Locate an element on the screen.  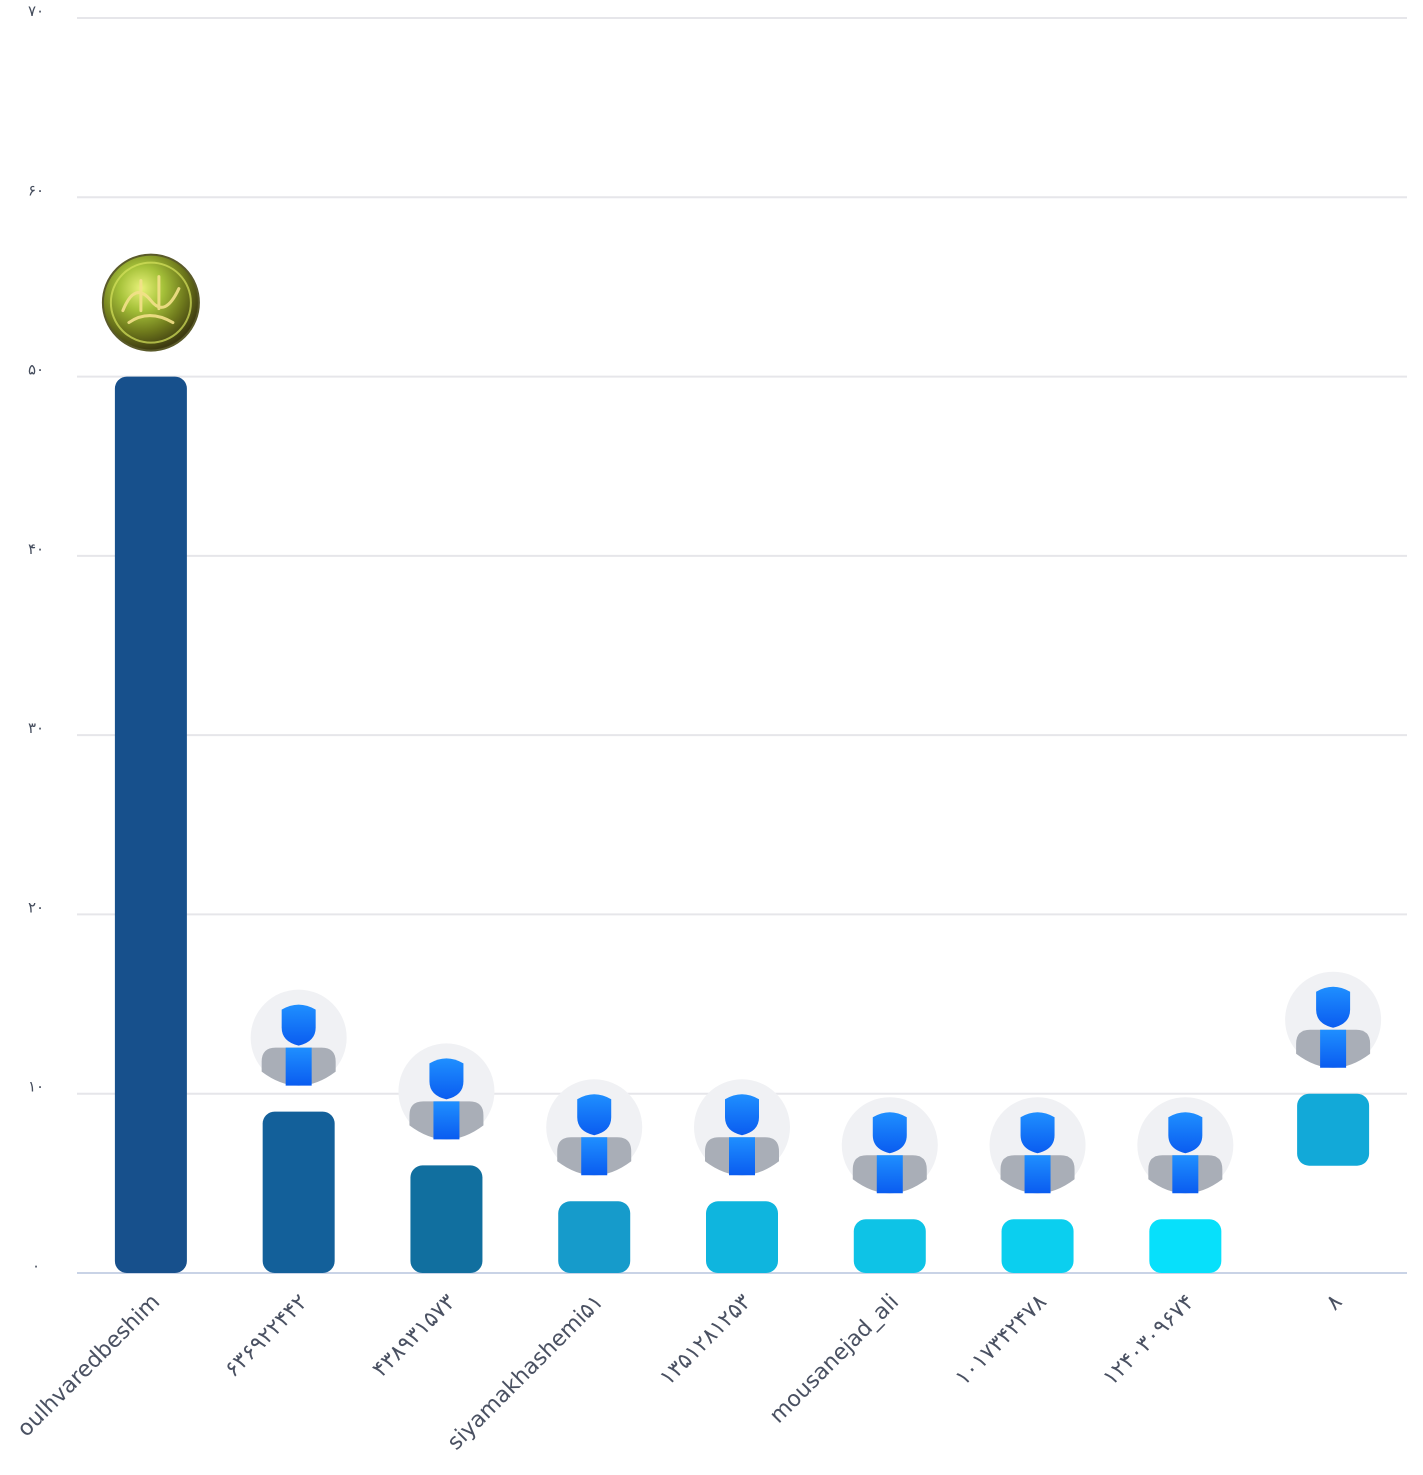
x-tick-label: ۸ is located at coordinates (1334, 1302).